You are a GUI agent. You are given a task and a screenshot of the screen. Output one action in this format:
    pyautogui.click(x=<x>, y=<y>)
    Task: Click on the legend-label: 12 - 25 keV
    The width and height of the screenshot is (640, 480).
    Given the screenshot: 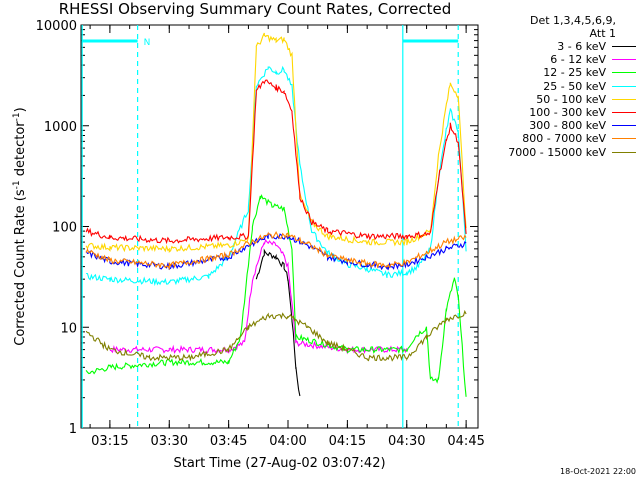 What is the action you would take?
    pyautogui.click(x=574, y=73)
    